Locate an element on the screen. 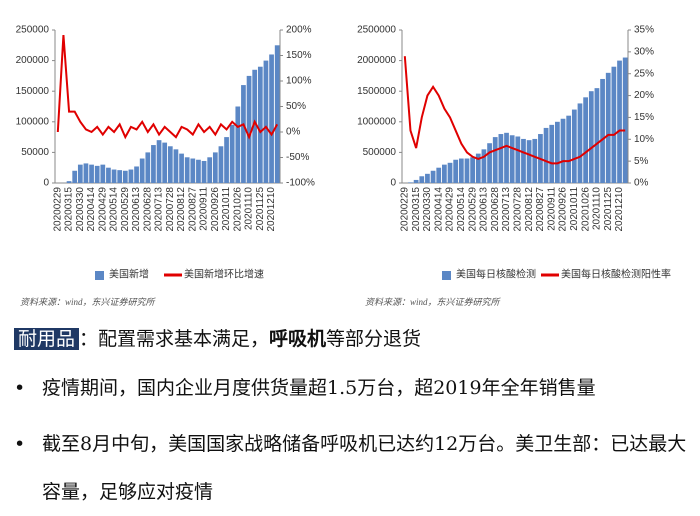 This screenshot has width=700, height=516. y2-tick-label: 200% is located at coordinates (299, 30).